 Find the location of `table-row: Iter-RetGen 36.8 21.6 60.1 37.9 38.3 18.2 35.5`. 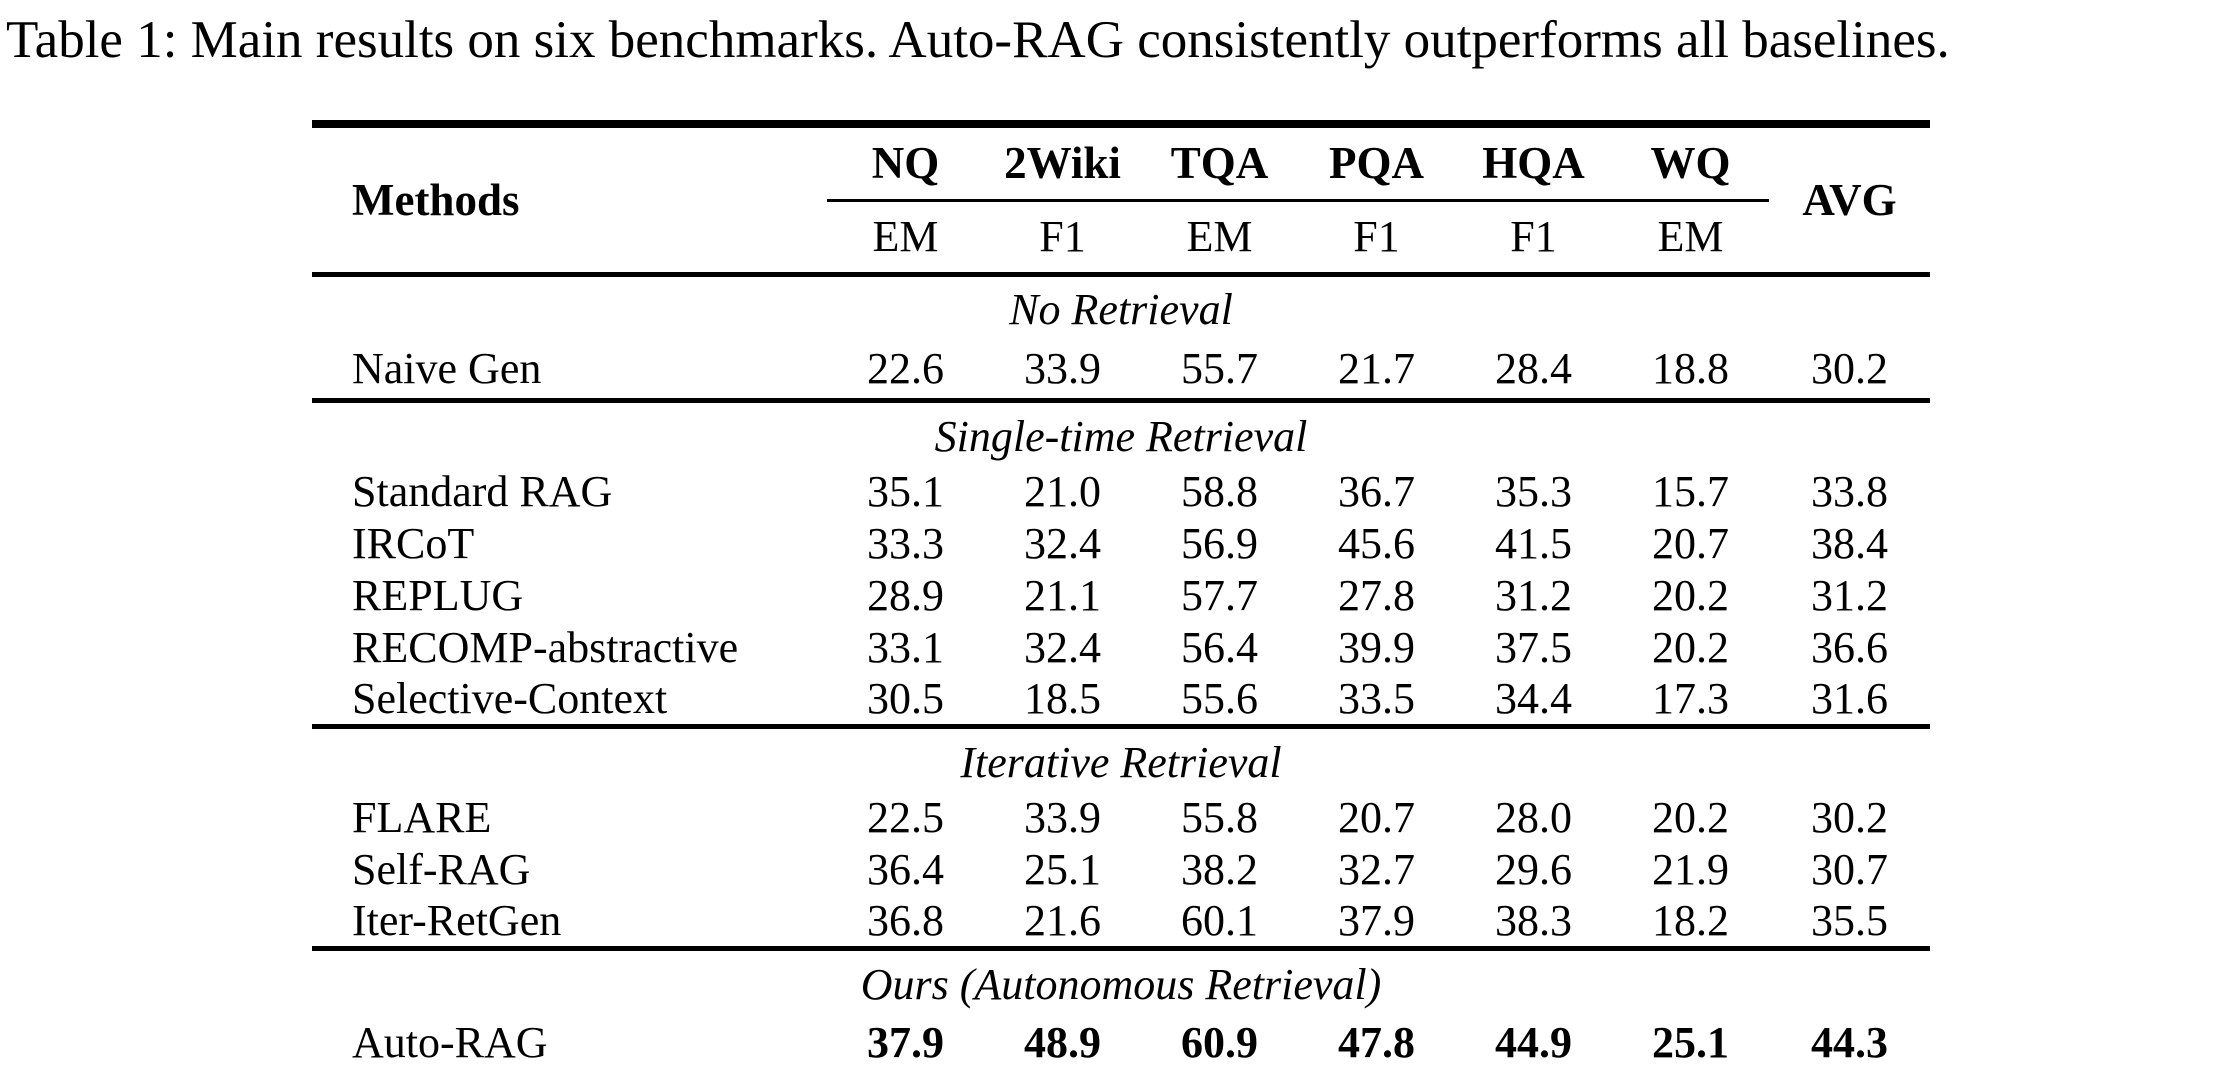

table-row: Iter-RetGen 36.8 21.6 60.1 37.9 38.3 18.2 35.5 is located at coordinates (1121, 922).